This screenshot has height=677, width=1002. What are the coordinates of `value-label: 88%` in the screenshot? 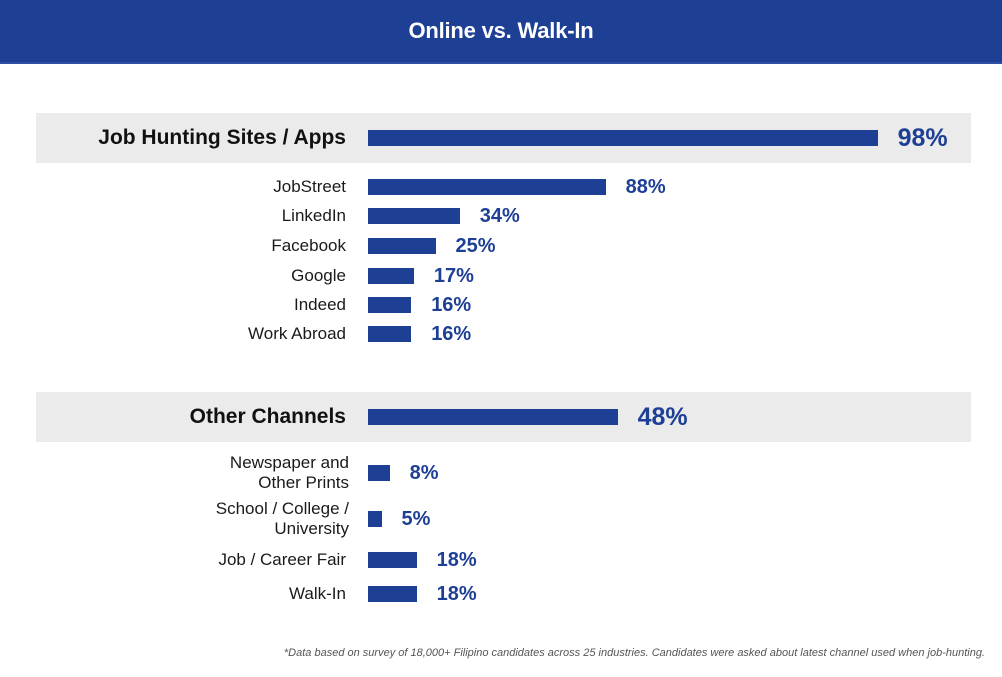 It's located at (645, 187).